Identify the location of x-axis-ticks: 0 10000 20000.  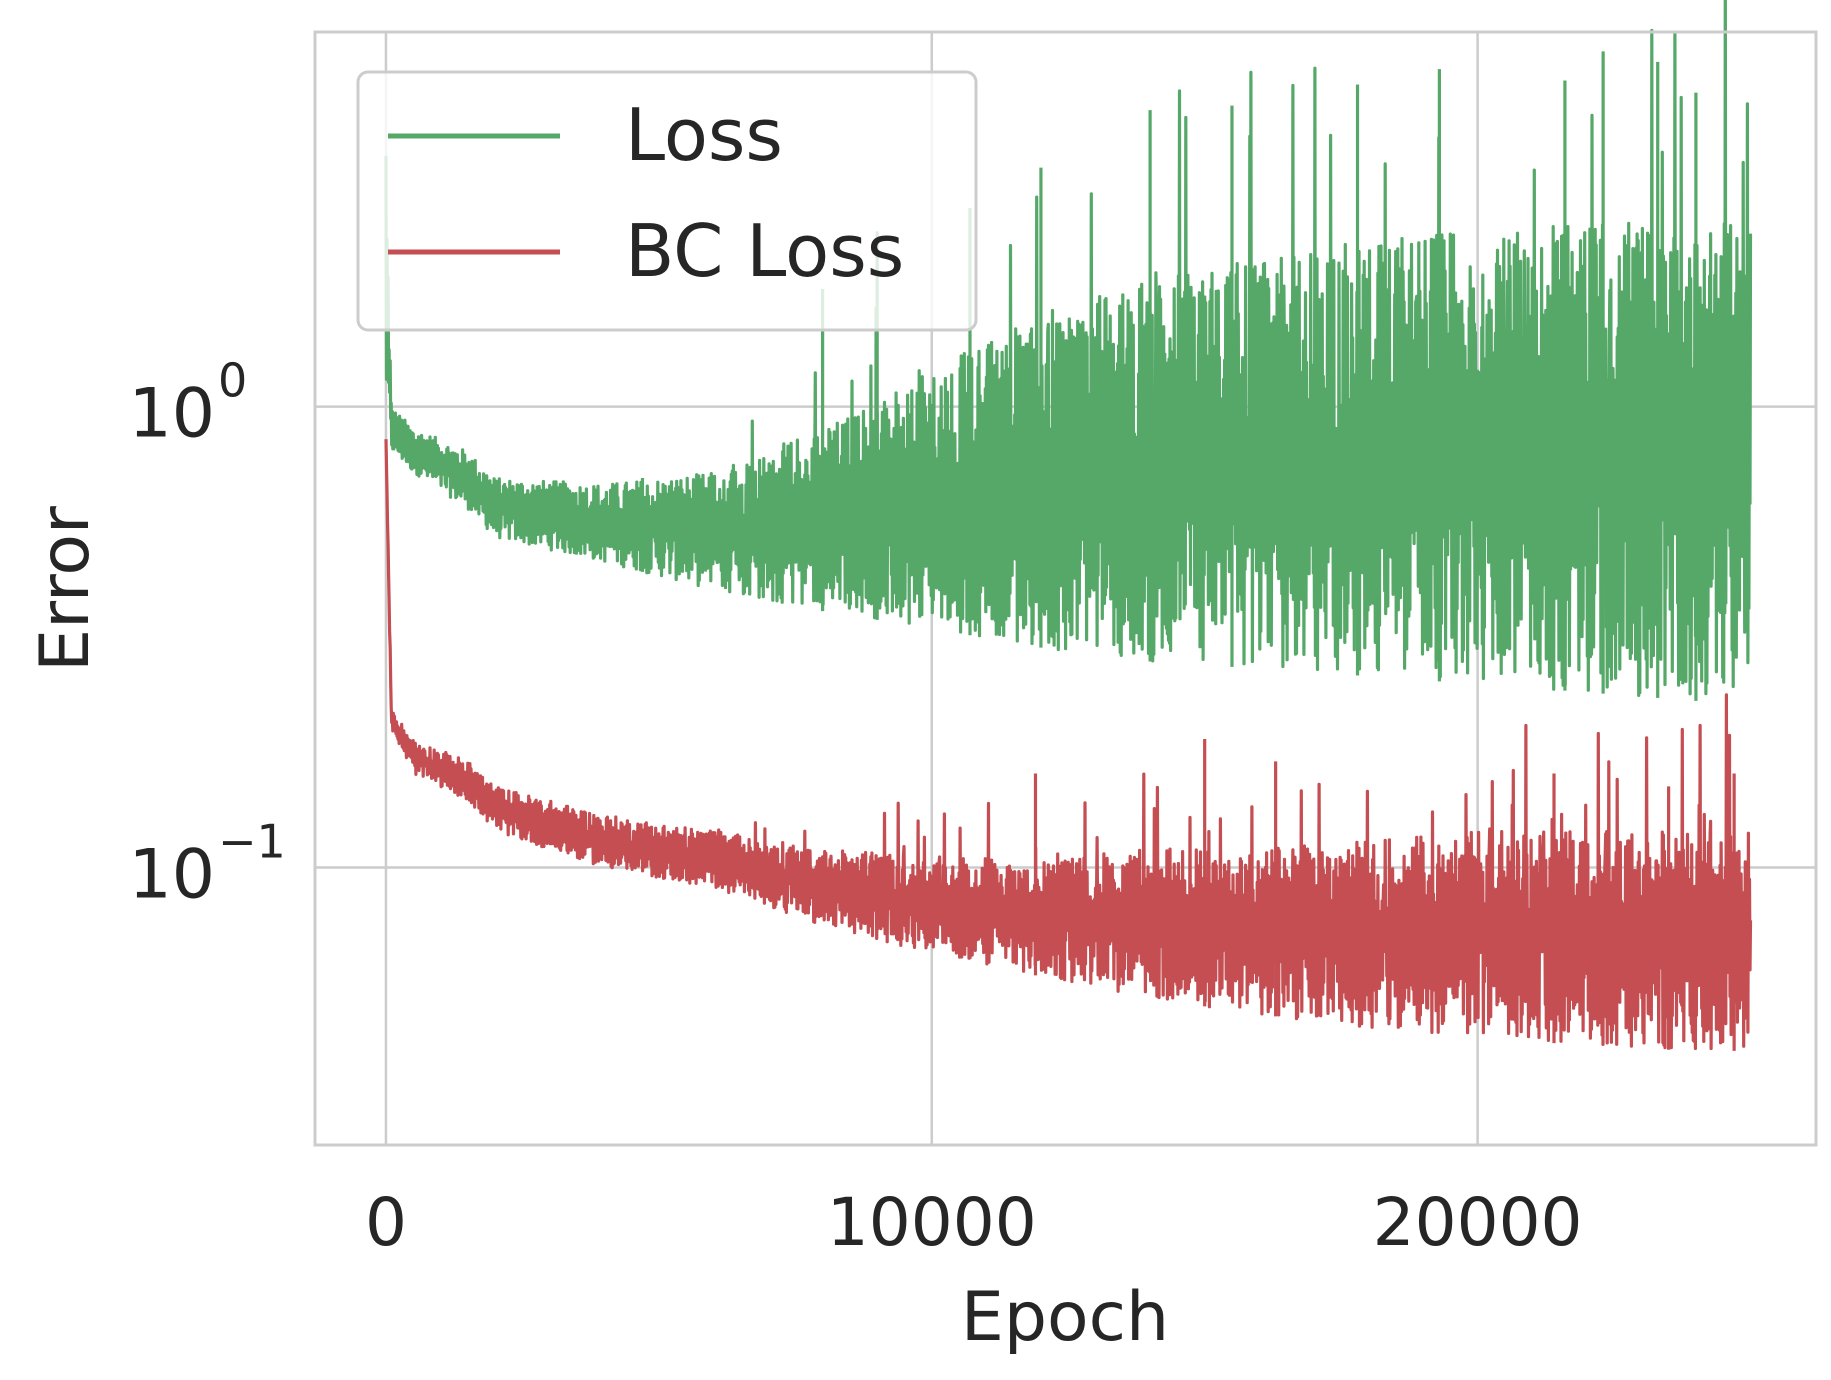
(974, 1222).